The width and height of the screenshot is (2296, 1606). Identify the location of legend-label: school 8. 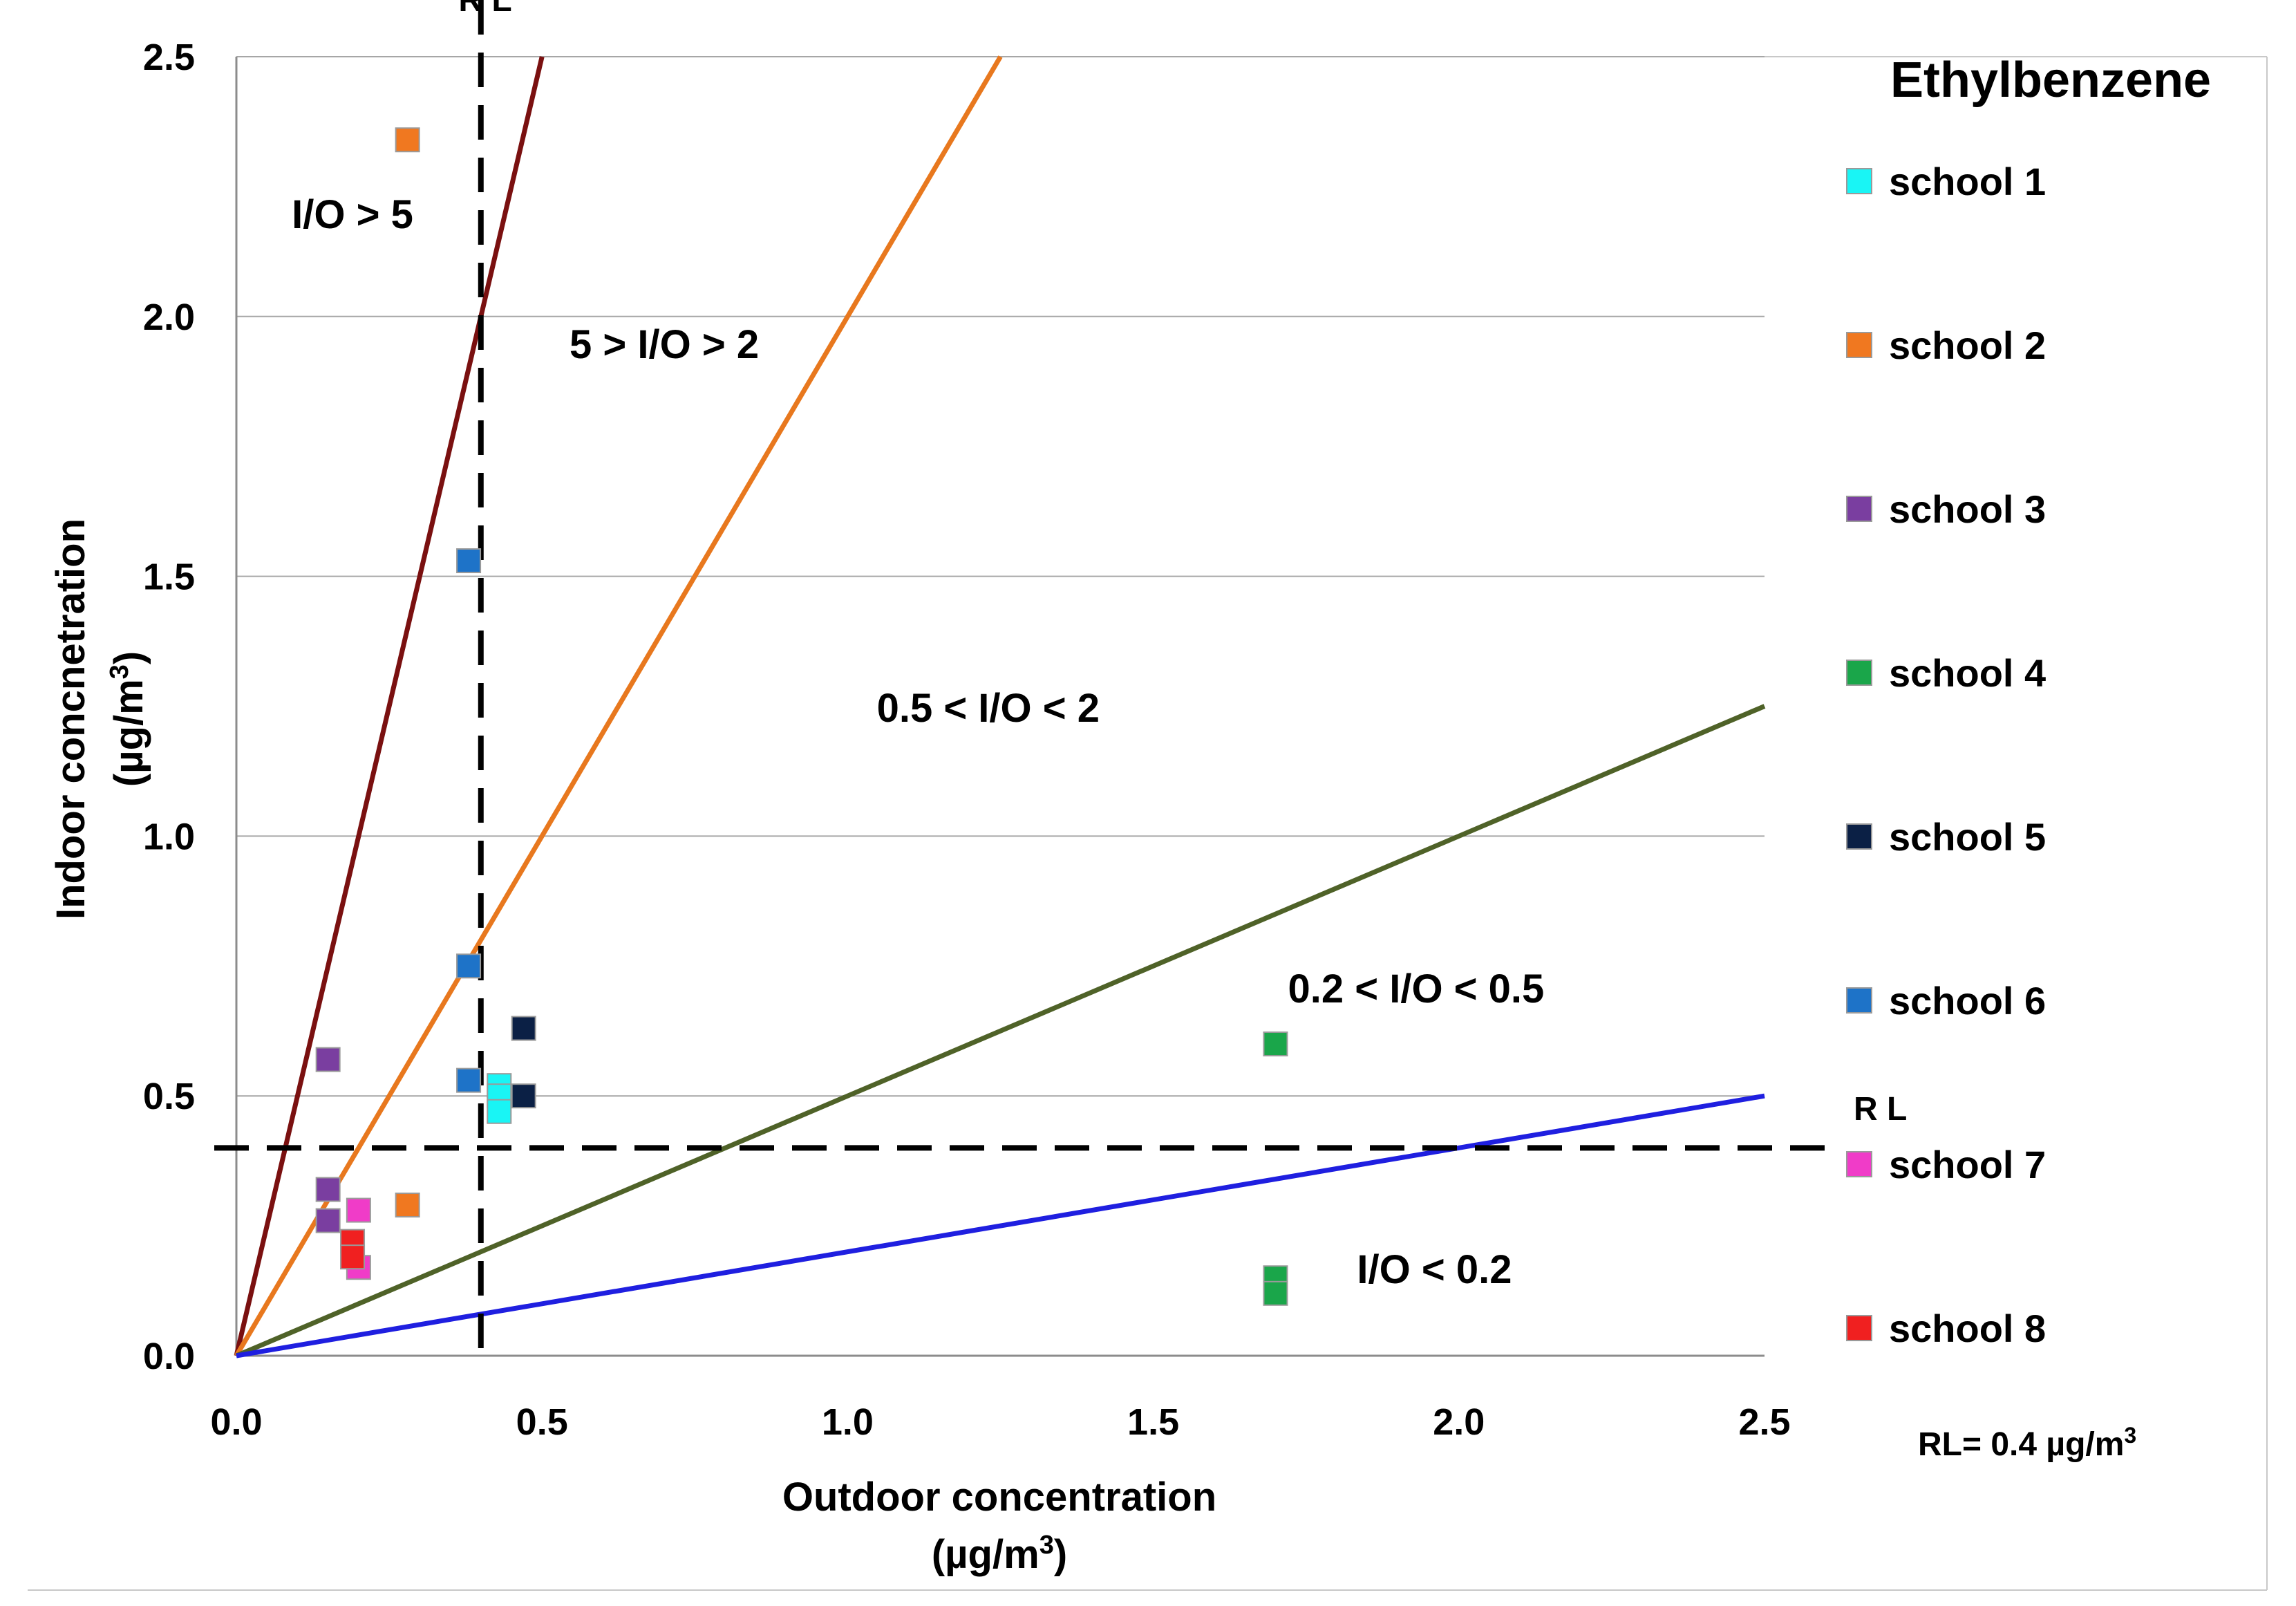
(1968, 1328).